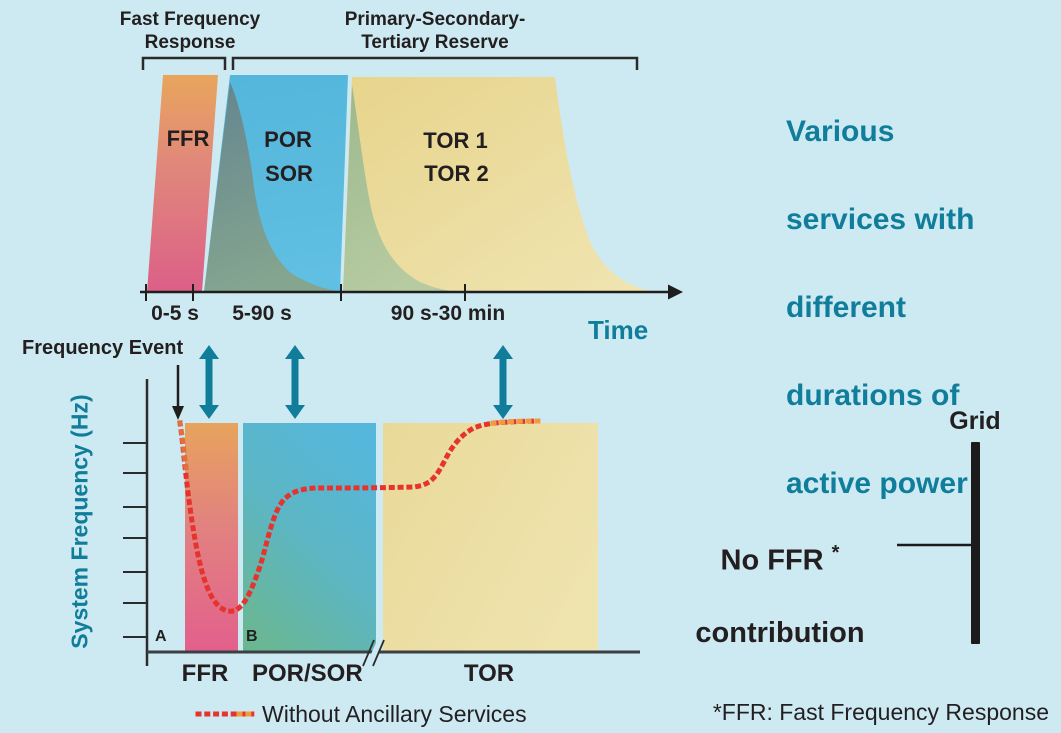 The width and height of the screenshot is (1061, 733). What do you see at coordinates (305, 292) in the screenshot?
I see `time-axis-ticks` at bounding box center [305, 292].